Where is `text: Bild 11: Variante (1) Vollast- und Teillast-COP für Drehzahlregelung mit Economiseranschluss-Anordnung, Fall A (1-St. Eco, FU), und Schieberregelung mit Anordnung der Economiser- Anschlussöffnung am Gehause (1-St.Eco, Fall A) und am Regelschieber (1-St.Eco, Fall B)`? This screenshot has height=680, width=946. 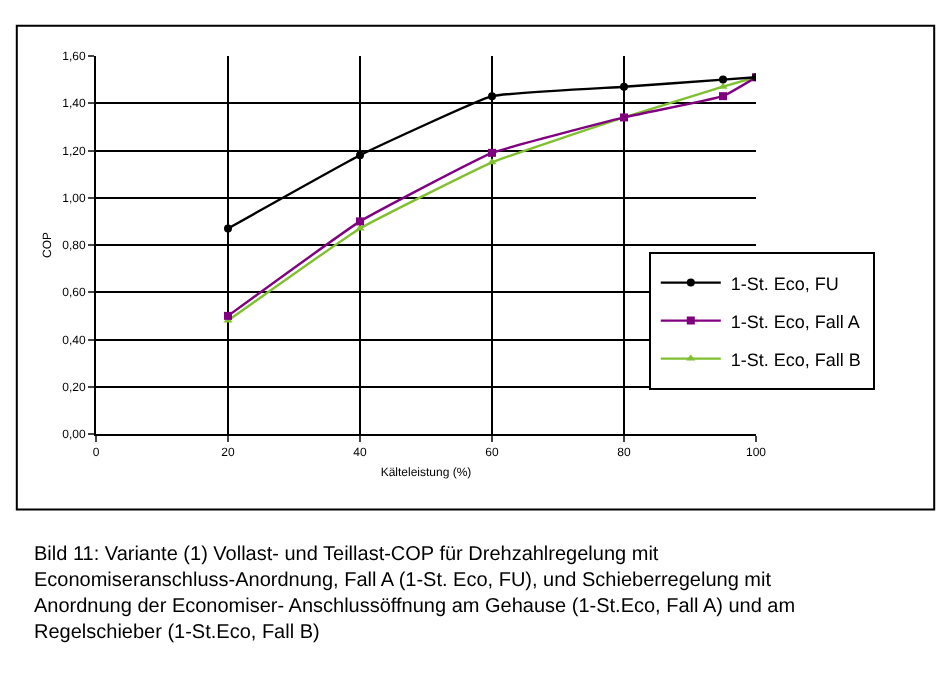
text: Bild 11: Variante (1) Vollast- und Teillast-COP für Drehzahlregelung mit Economiseranschluss-Anordnung, Fall A (1-St. Eco, FU), und Schieberregelung mit Anordnung der Economiser- Anschlussöffnung am Gehause (1-St.Eco, Fall A) und am Regelschieber (1-St.Eco, Fall B) is located at coordinates (415, 594).